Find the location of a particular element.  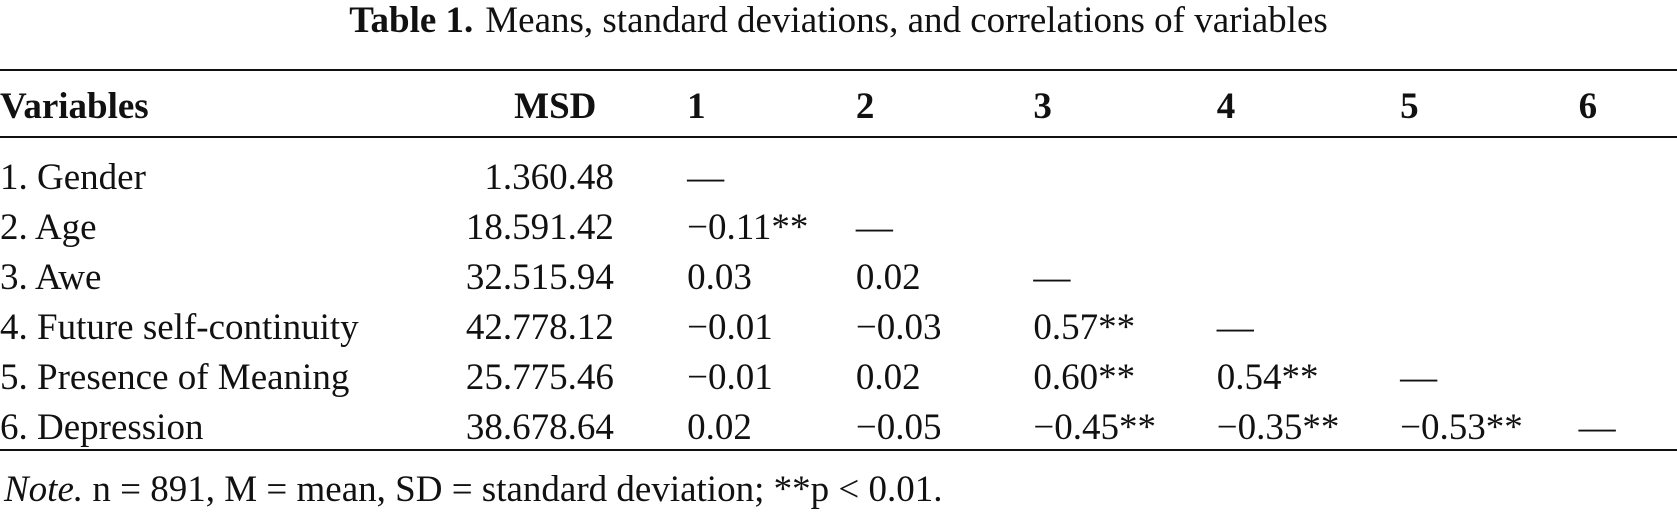

cell-sd: 5.46 is located at coordinates (581, 377).